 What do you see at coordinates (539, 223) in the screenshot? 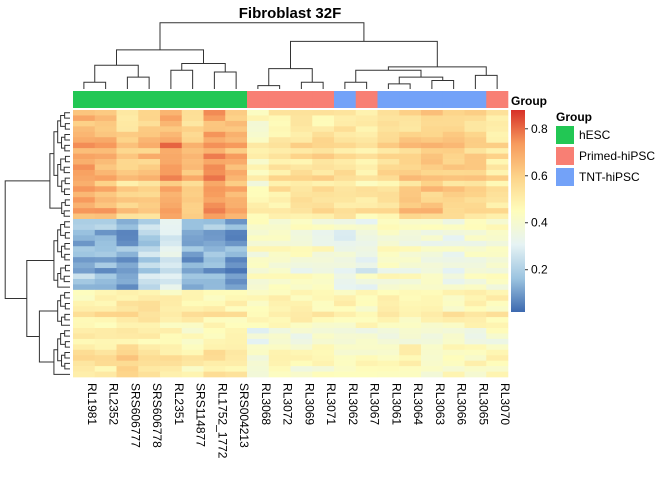
I see `colorbar-tick-label: 0.4` at bounding box center [539, 223].